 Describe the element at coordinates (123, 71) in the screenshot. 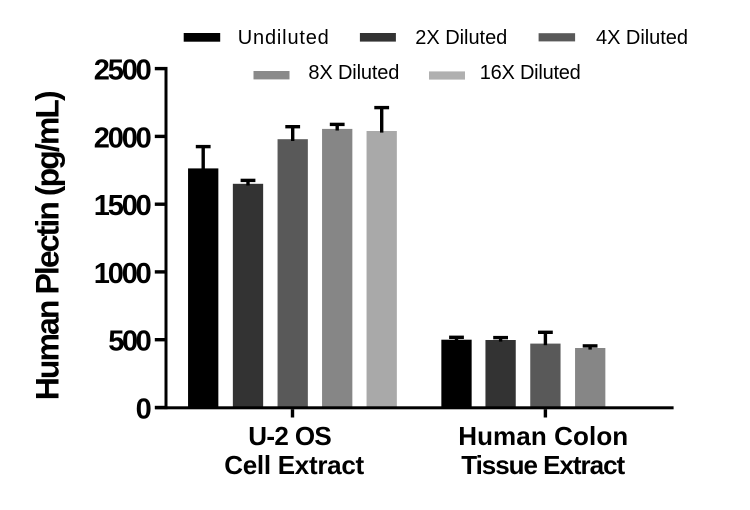

I see `svg-text: 2500` at that location.